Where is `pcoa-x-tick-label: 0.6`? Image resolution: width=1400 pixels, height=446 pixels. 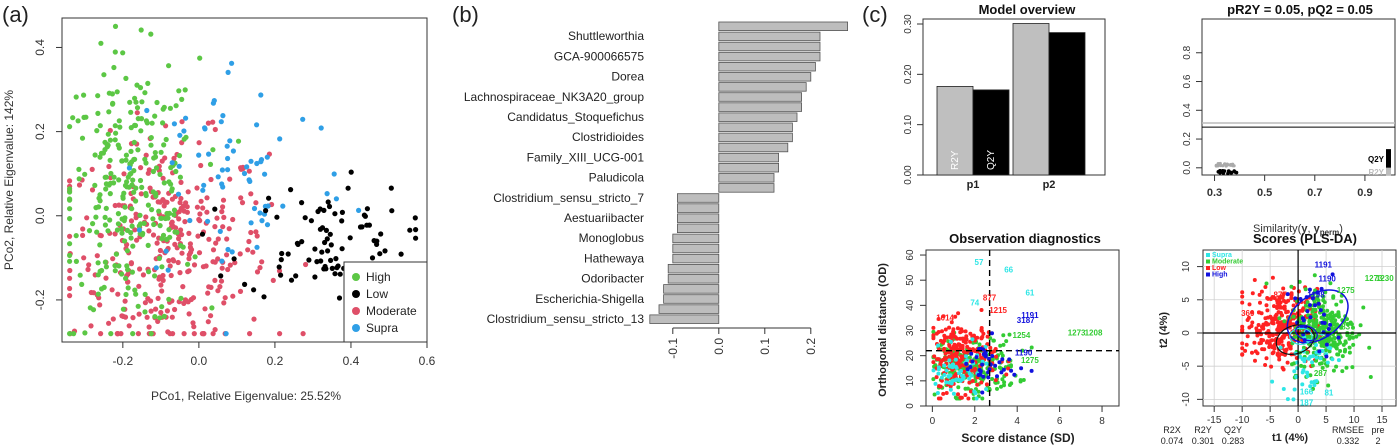 pcoa-x-tick-label: 0.6 is located at coordinates (427, 361).